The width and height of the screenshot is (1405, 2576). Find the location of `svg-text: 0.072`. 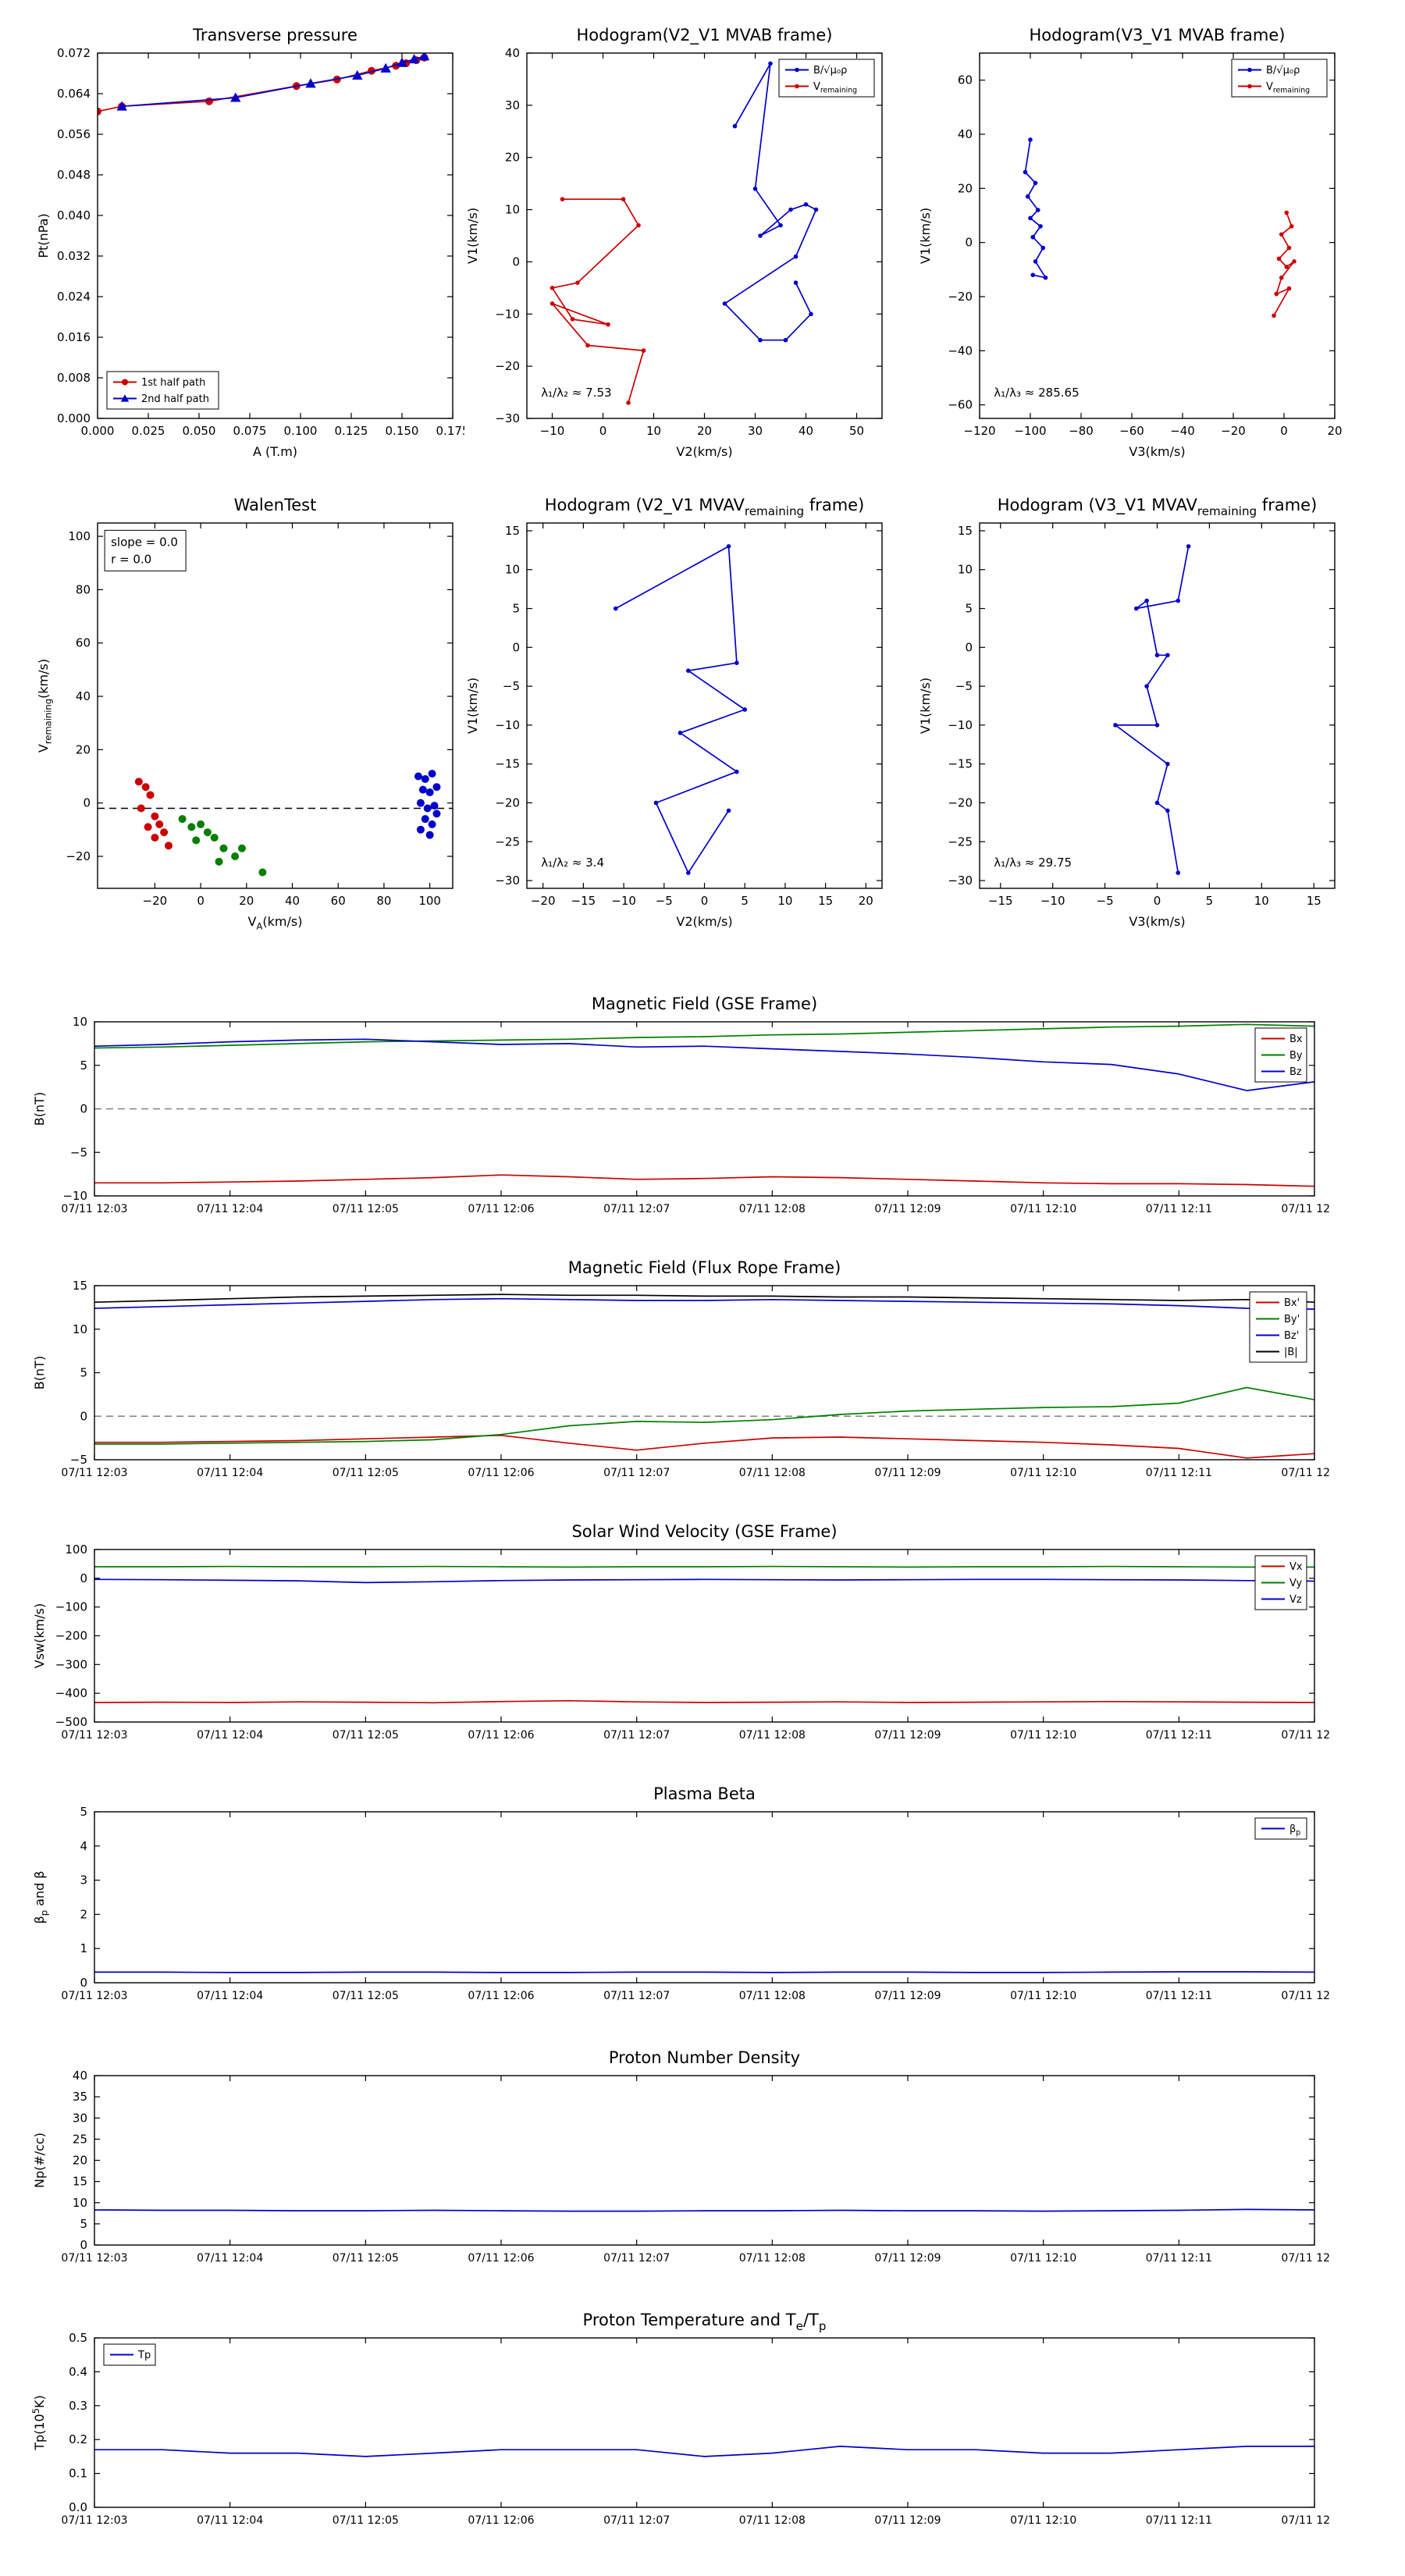

svg-text: 0.072 is located at coordinates (74, 53).